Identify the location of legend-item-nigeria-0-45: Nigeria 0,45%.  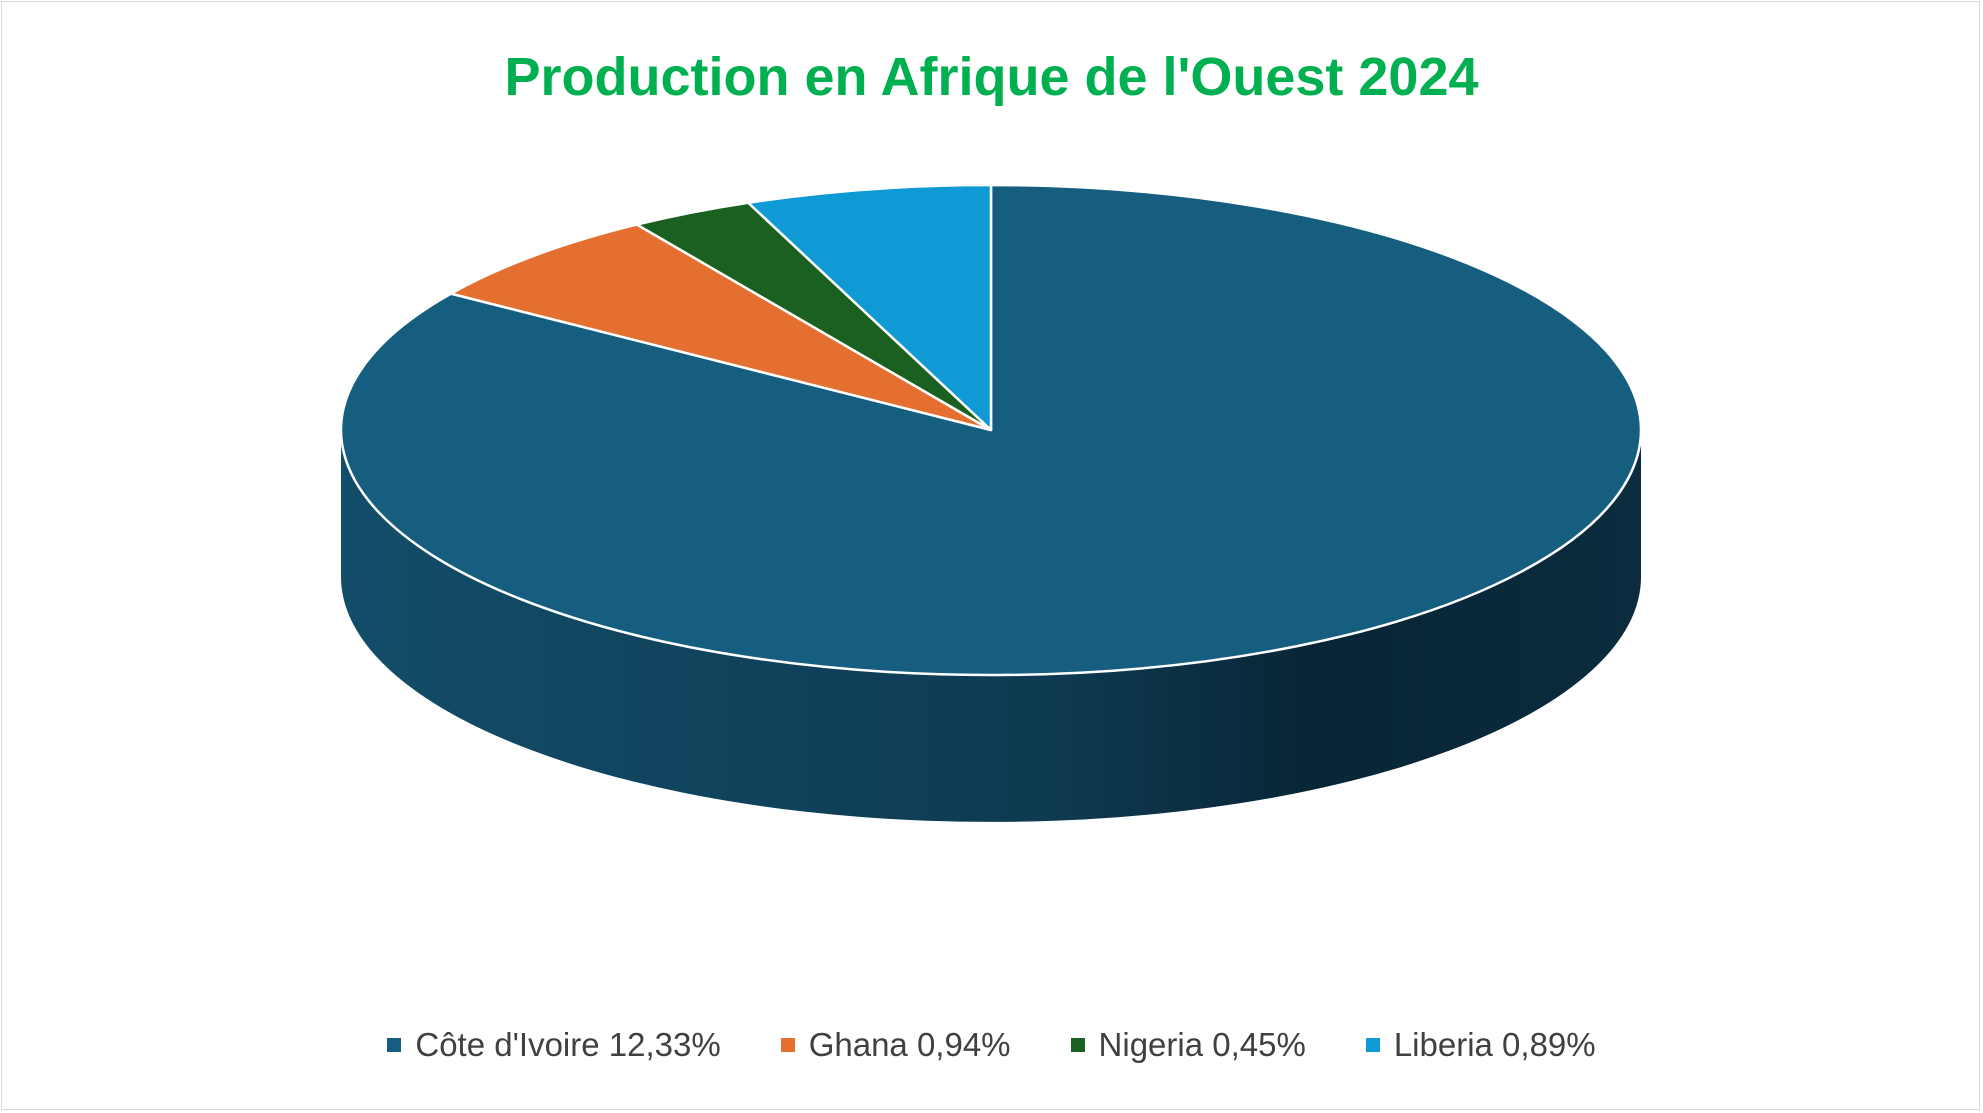
(1188, 1045).